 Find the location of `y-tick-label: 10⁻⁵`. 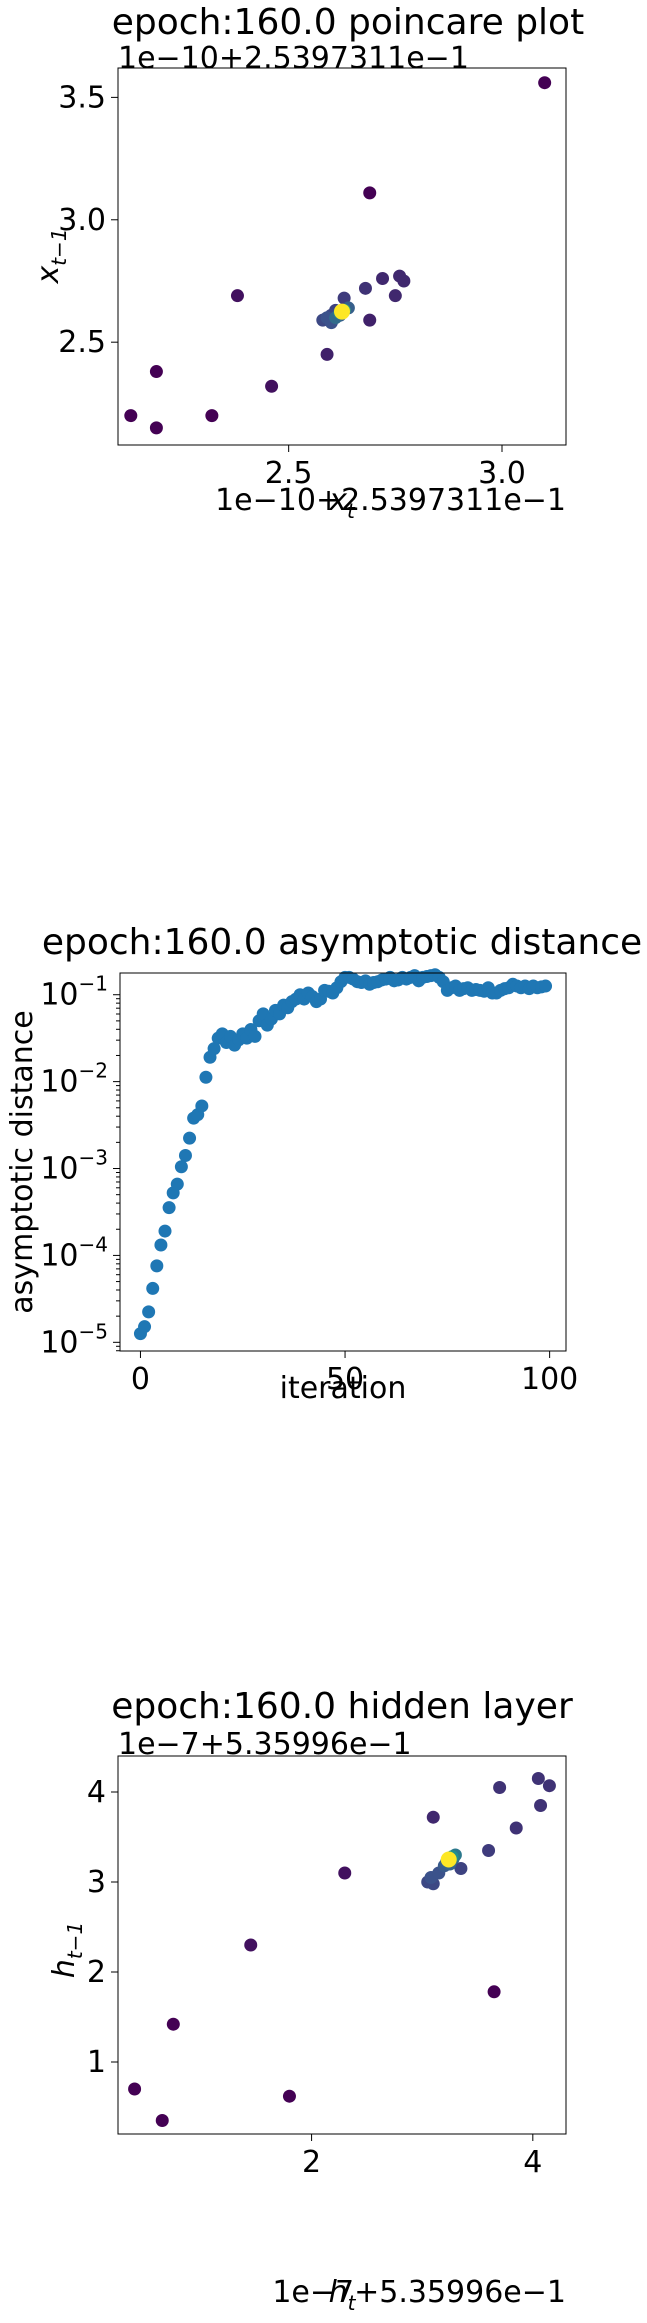

y-tick-label: 10⁻⁵ is located at coordinates (74, 1339).